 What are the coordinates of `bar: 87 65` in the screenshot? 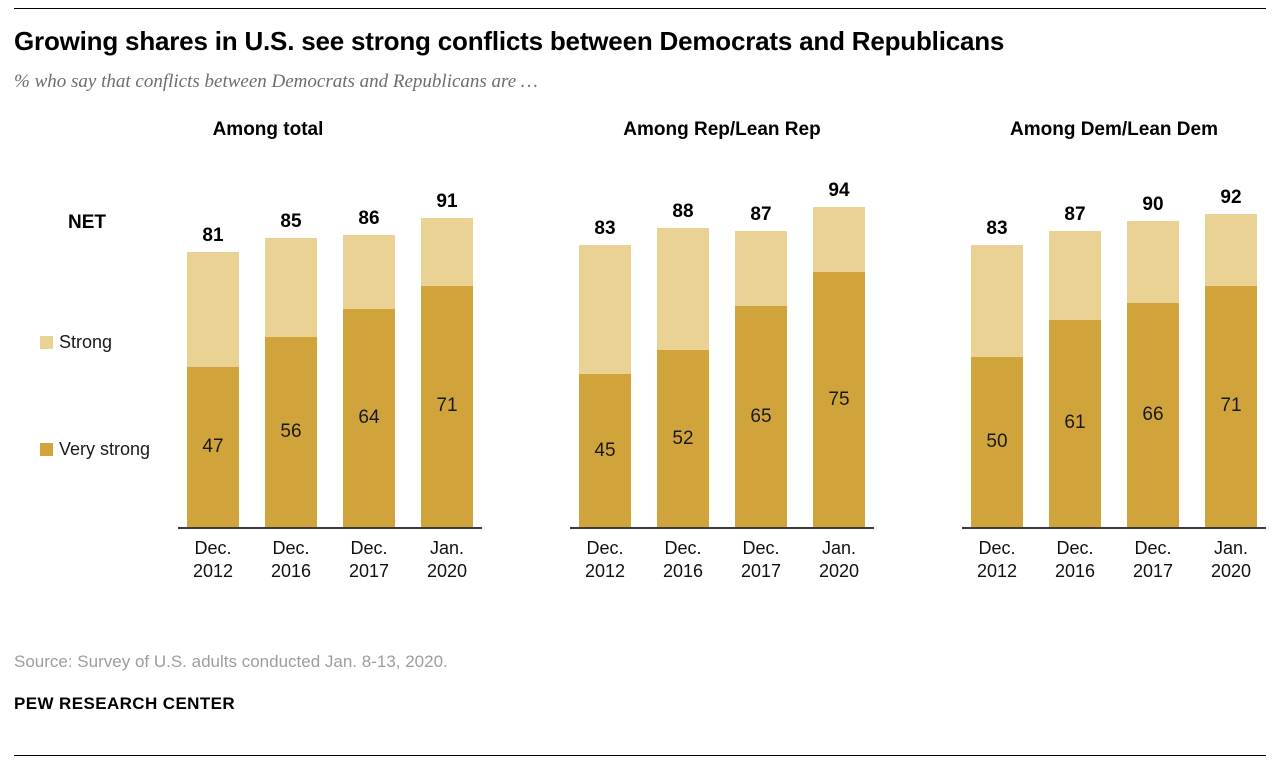 It's located at (761, 365).